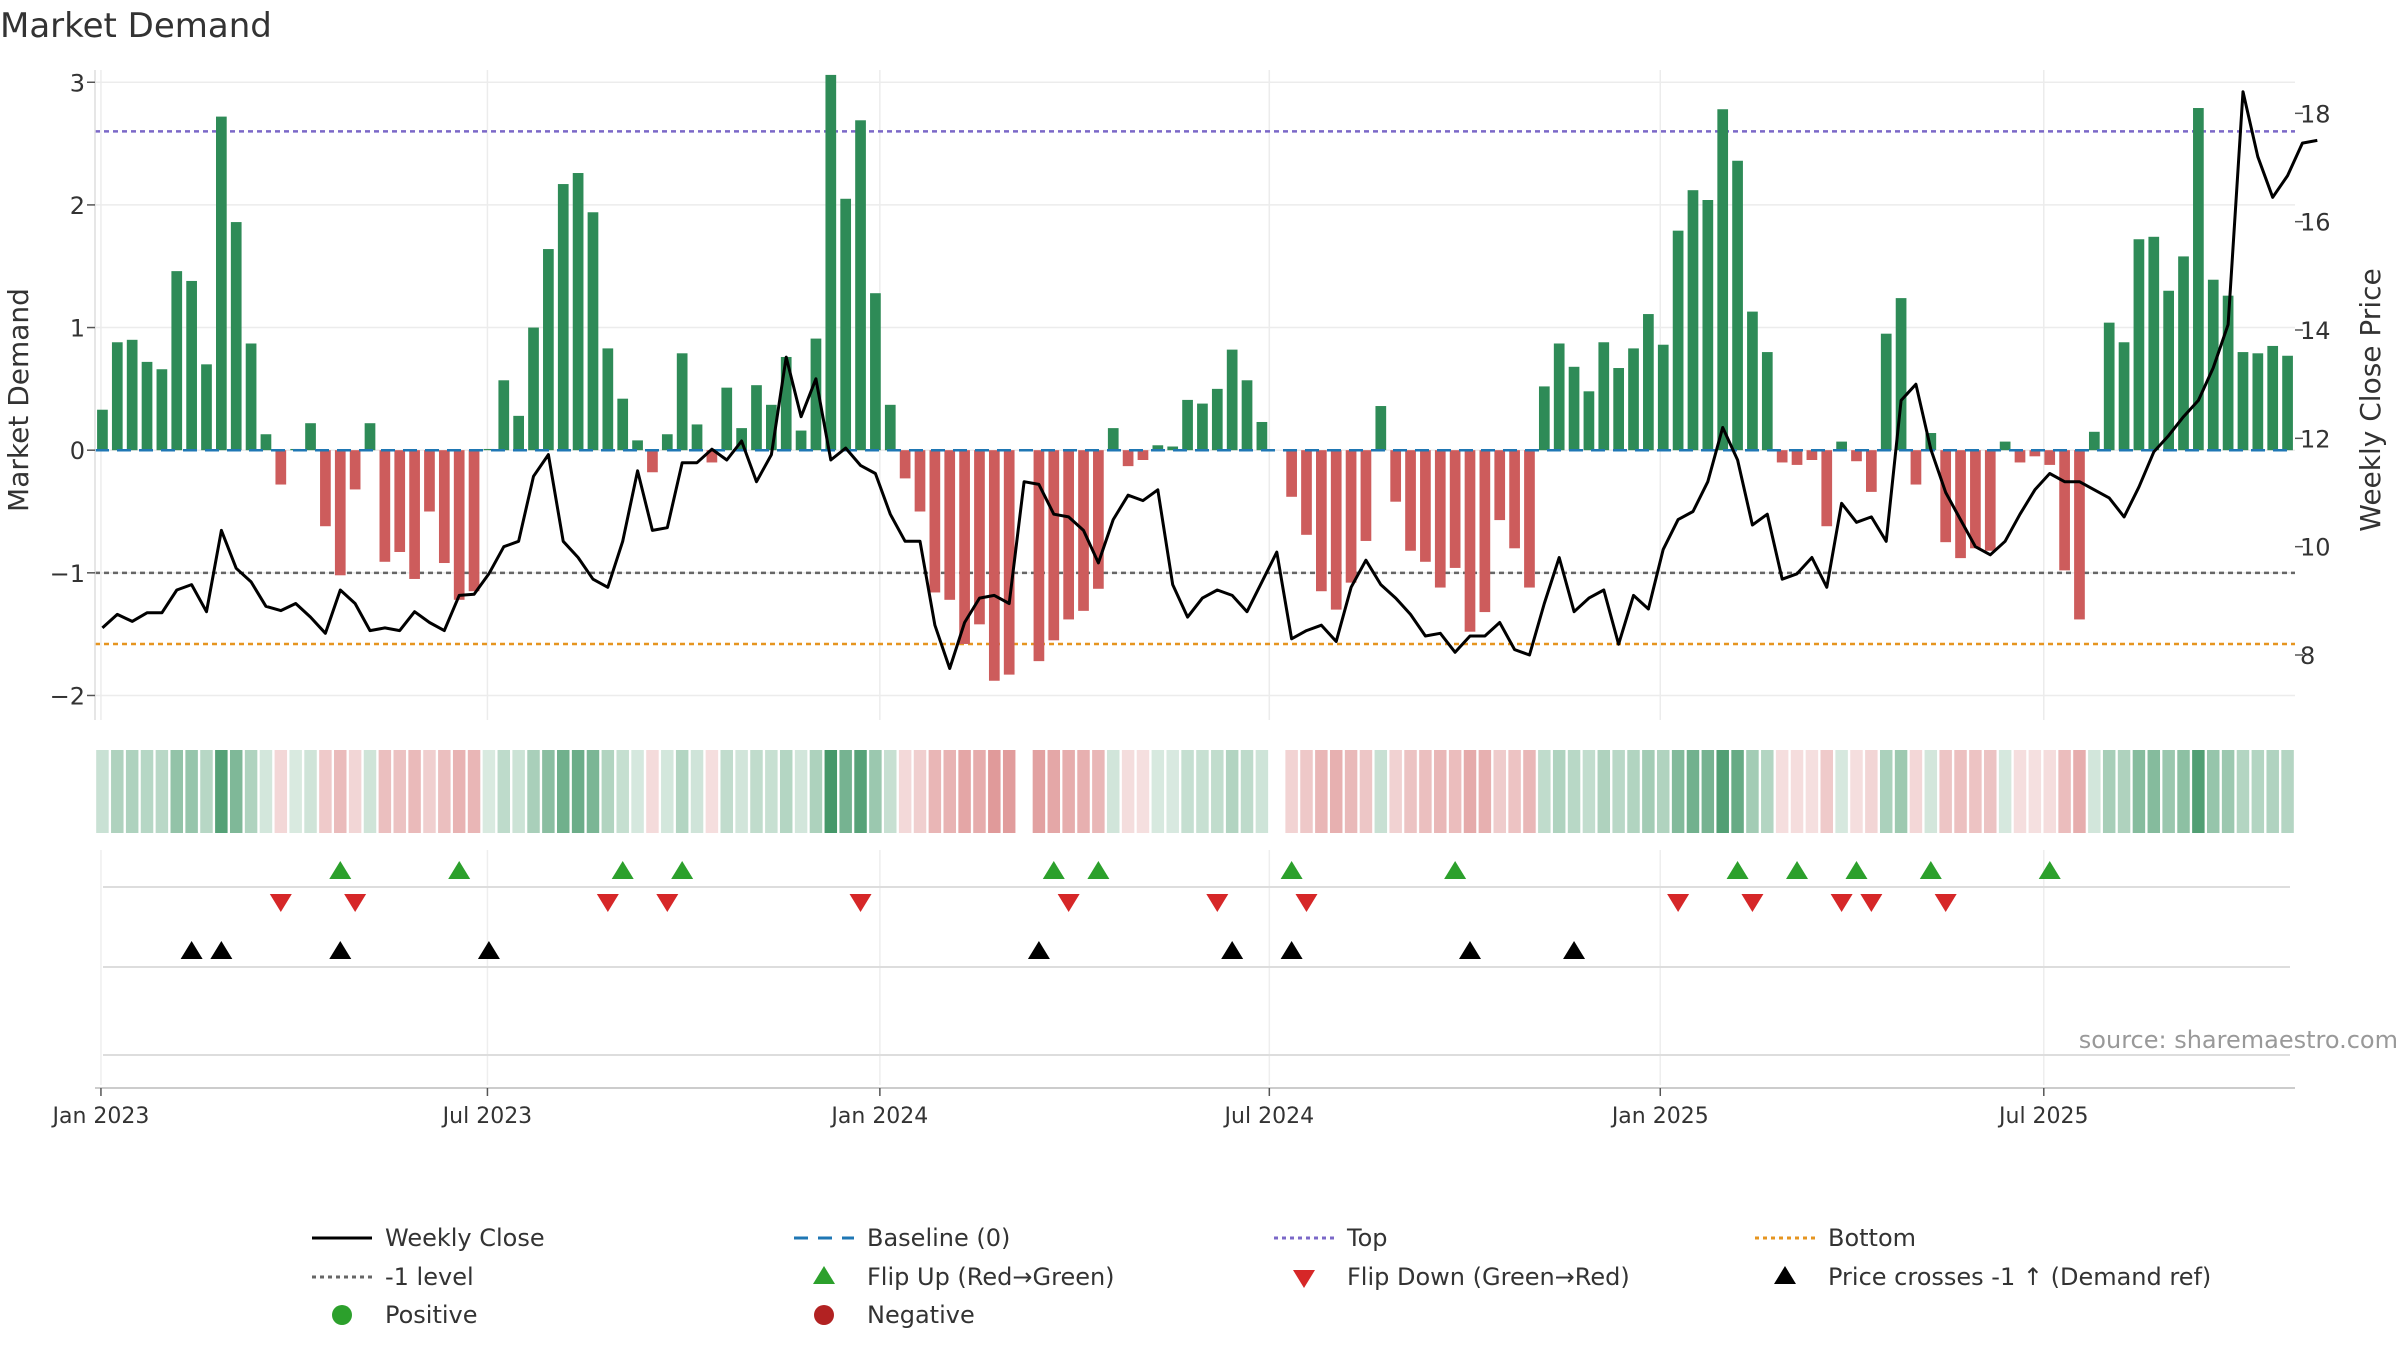 The height and width of the screenshot is (1350, 2400). What do you see at coordinates (2315, 223) in the screenshot?
I see `y2-tick-label: 16` at bounding box center [2315, 223].